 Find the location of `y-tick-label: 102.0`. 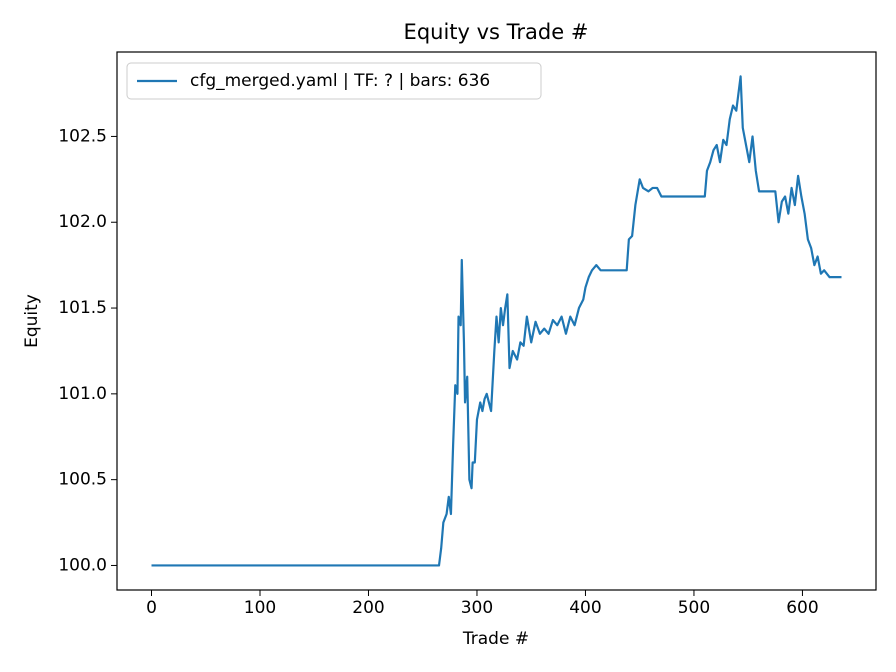

y-tick-label: 102.0 is located at coordinates (82, 222).